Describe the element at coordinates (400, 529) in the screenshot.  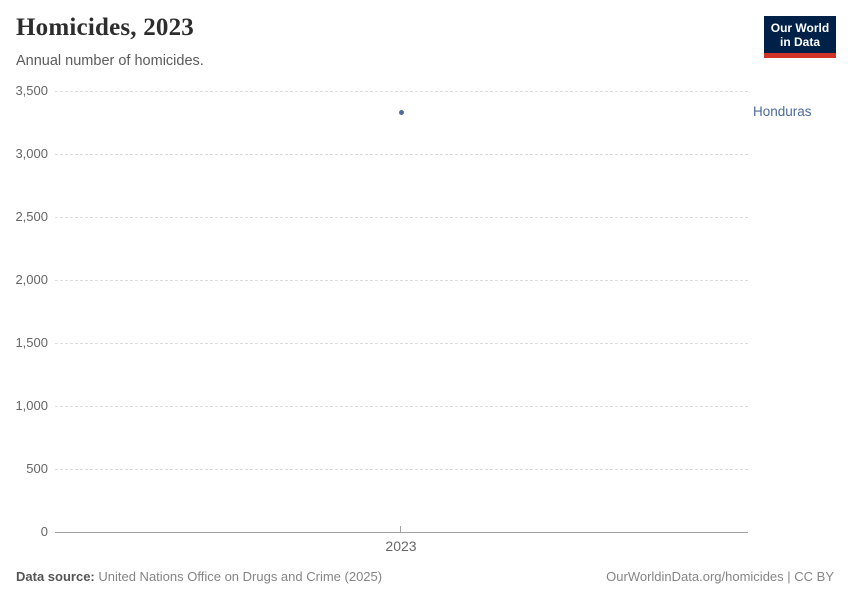
I see `x-tick-mark` at that location.